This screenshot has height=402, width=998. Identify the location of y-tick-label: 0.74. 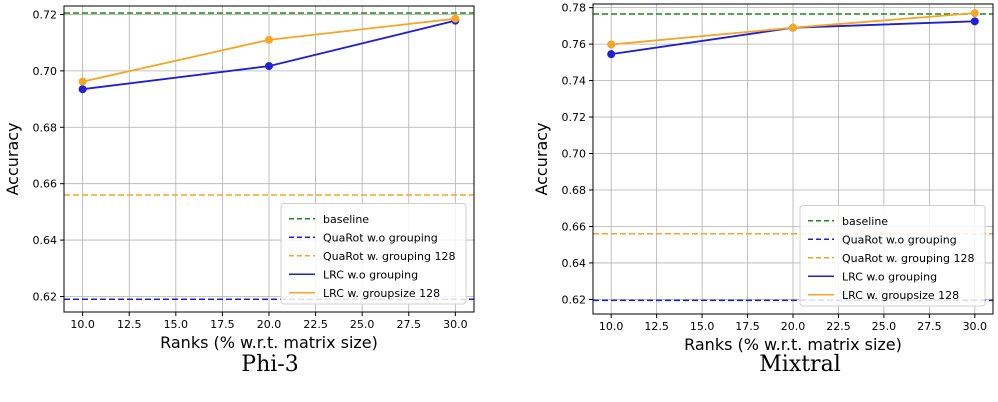
(574, 81).